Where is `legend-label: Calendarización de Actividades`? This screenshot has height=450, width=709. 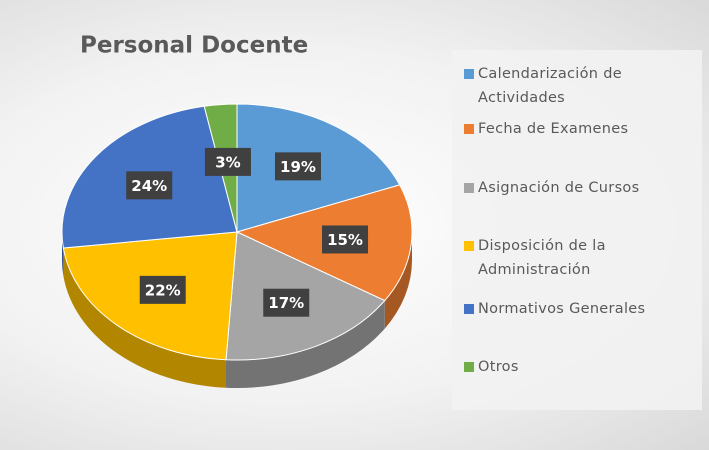
legend-label: Calendarización de Actividades is located at coordinates (550, 86).